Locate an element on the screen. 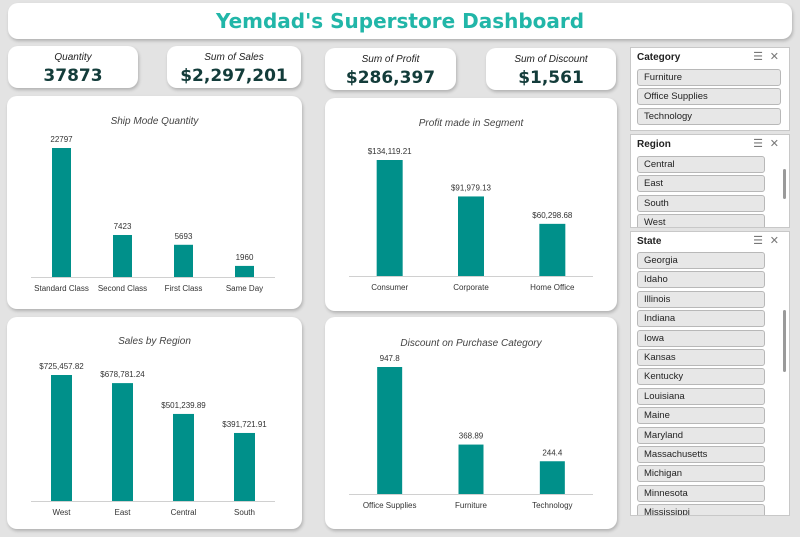  bar-consumer is located at coordinates (389, 218).